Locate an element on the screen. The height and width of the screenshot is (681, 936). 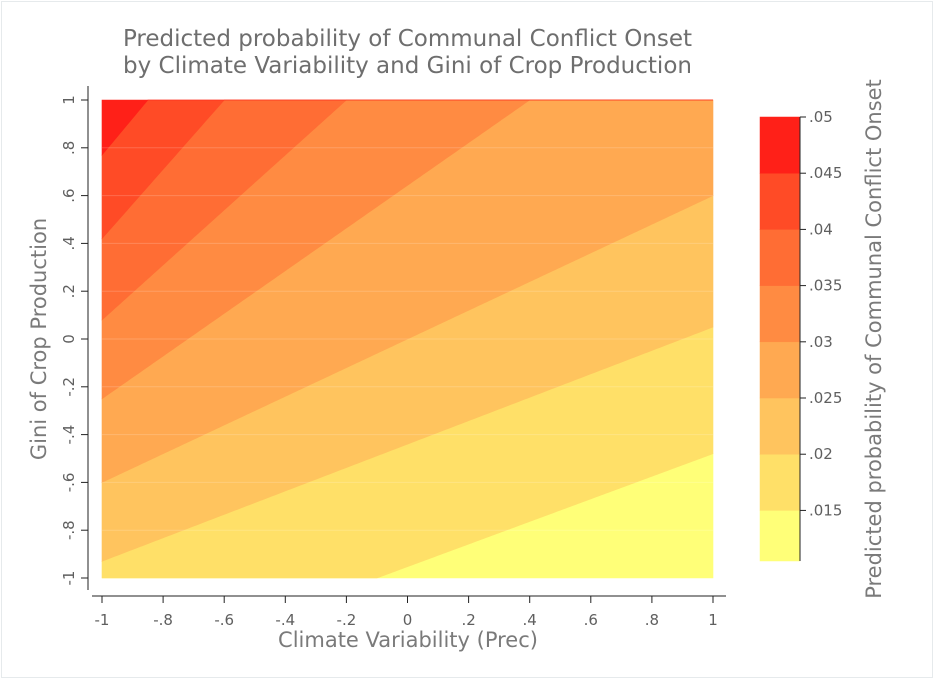
y-axis-title: Gini of Crop Production is located at coordinates (39, 339).